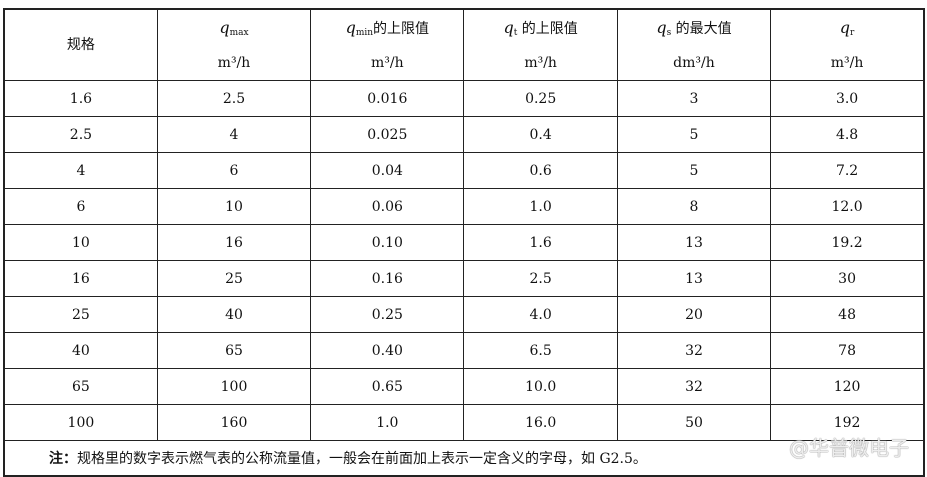  What do you see at coordinates (387, 206) in the screenshot?
I see `table-cell: 0.06` at bounding box center [387, 206].